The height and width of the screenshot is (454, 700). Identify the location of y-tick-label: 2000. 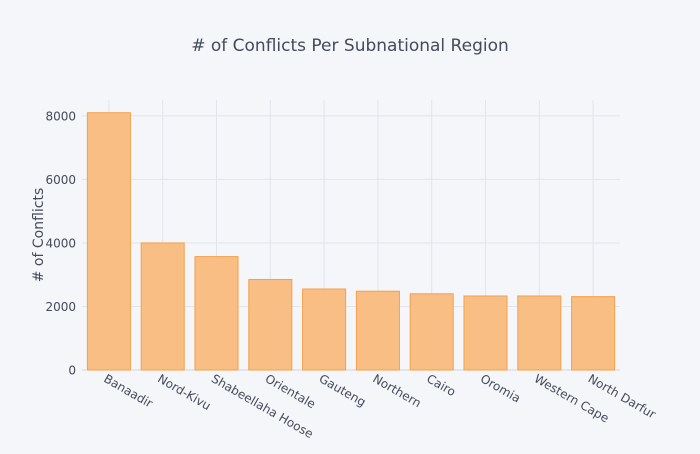
(60, 307).